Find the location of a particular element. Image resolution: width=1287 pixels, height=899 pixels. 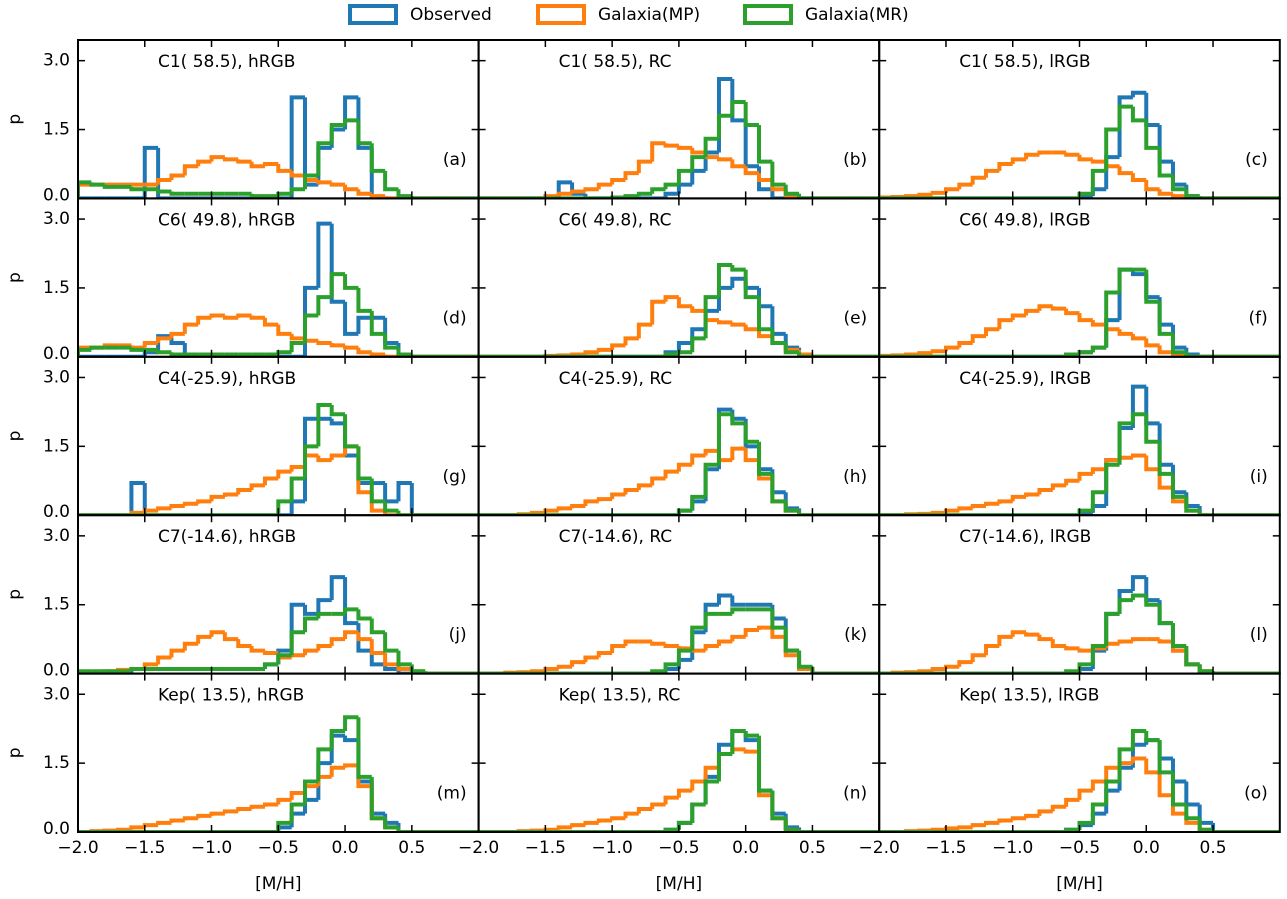

x-tick-label: −1.0 is located at coordinates (211, 848).